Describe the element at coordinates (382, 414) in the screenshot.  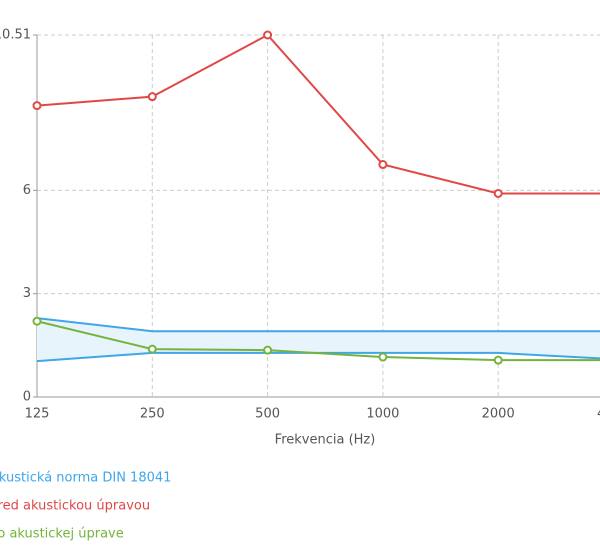
I see `x-tick-label: 1000` at that location.